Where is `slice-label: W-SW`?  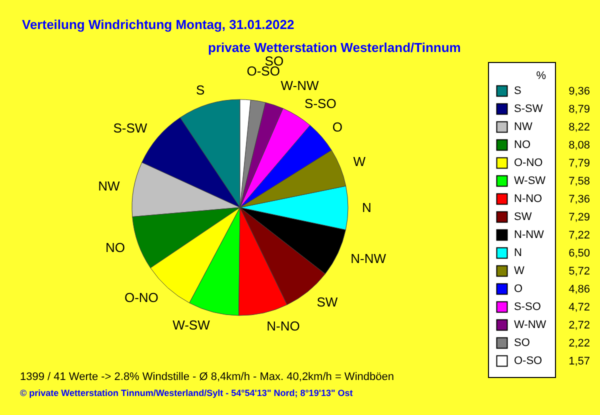
slice-label: W-SW is located at coordinates (191, 325).